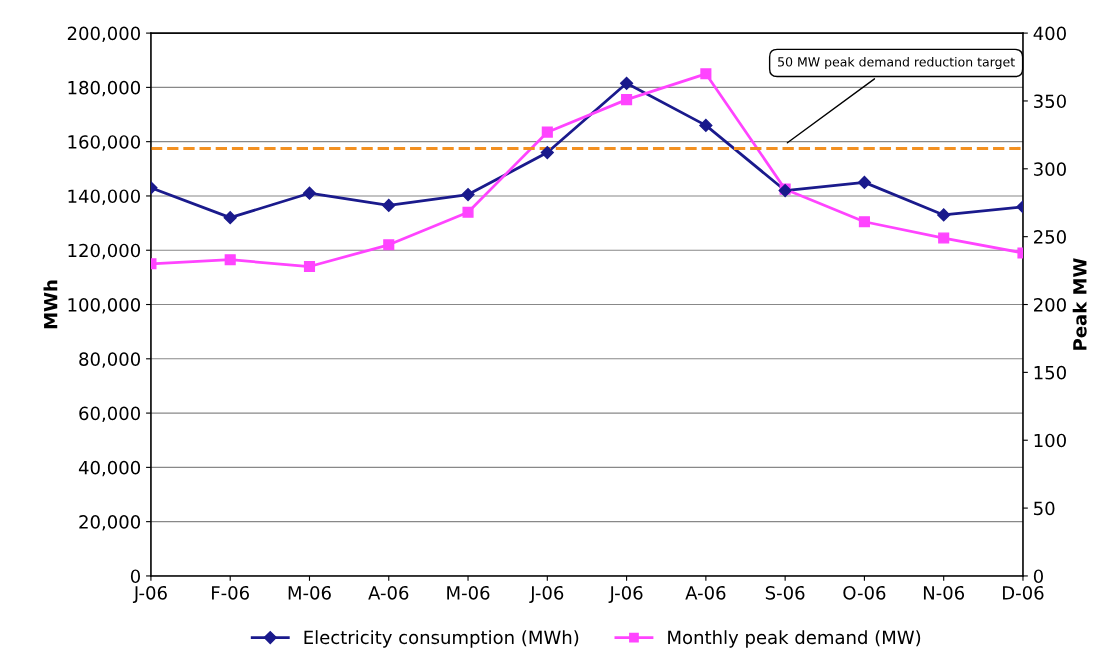  I want to click on y-tick-label: 160,000, so click(104, 143).